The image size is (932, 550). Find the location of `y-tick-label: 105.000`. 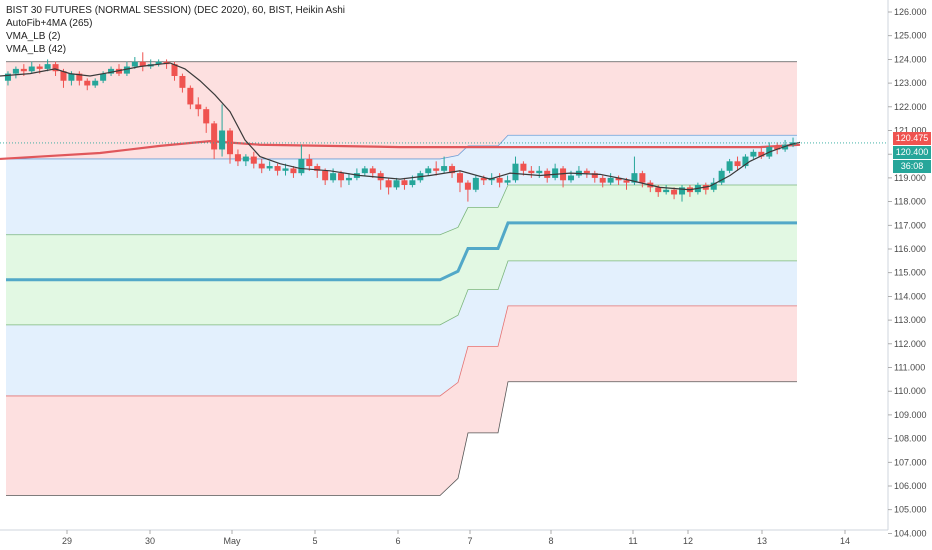

y-tick-label: 105.000 is located at coordinates (910, 510).